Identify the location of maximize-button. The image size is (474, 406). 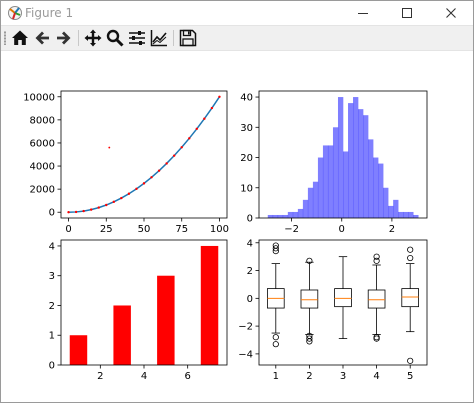
(407, 13).